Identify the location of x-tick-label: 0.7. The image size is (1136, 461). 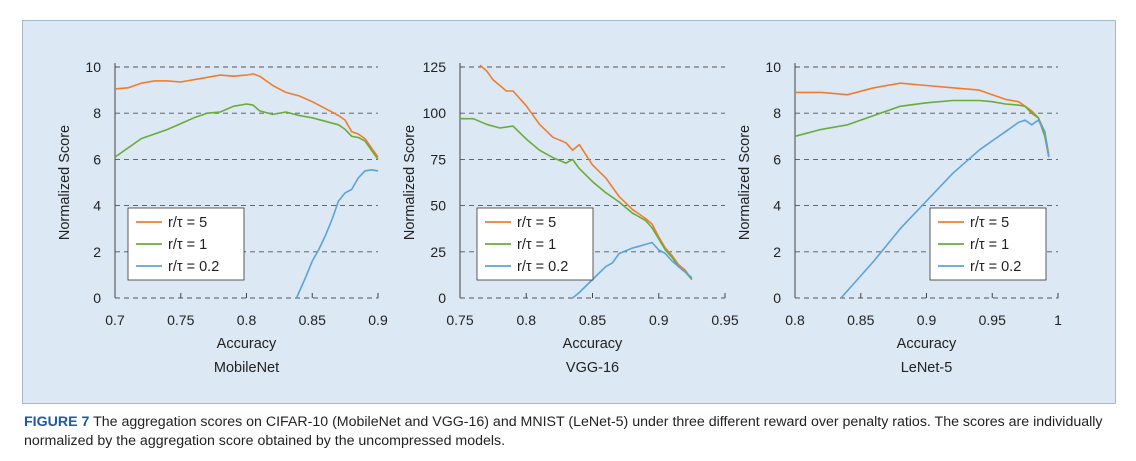
(115, 320).